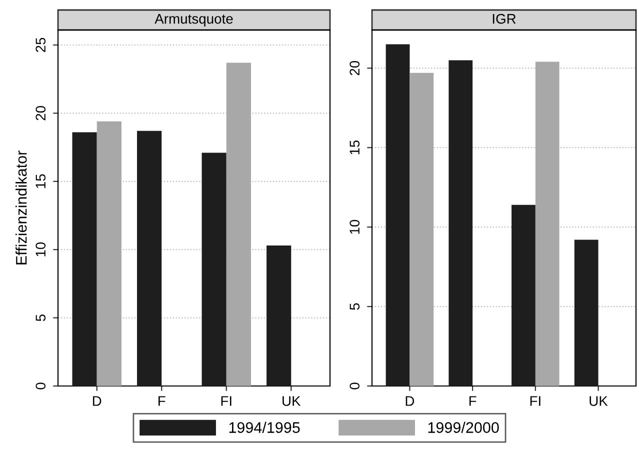  Describe the element at coordinates (41, 45) in the screenshot. I see `y-tick-label: 25` at that location.